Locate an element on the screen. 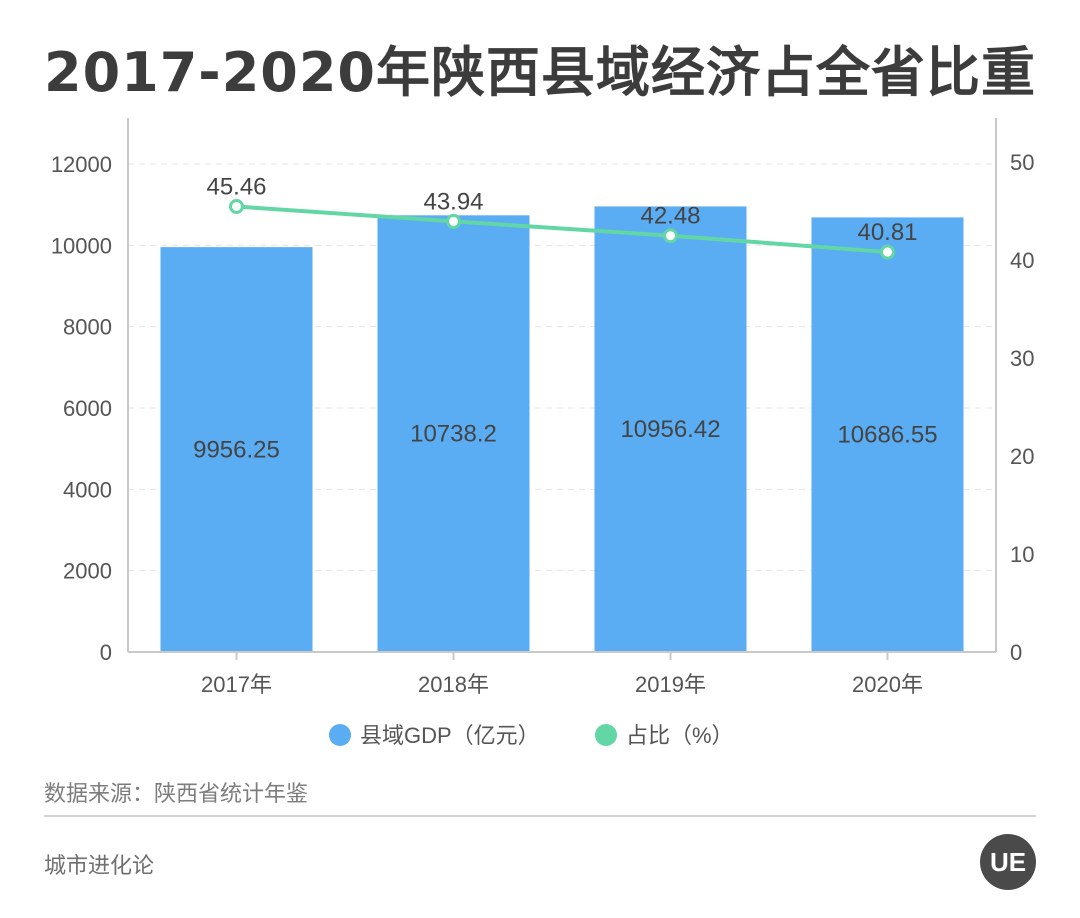  share-value-label: 42.48 is located at coordinates (670, 216).